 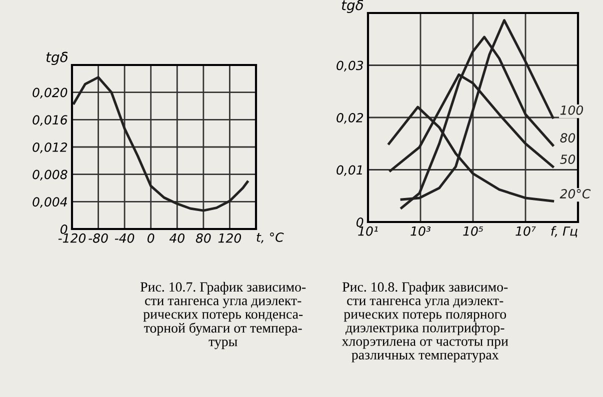 What do you see at coordinates (270, 238) in the screenshot?
I see `x-axis-title: t, °C` at bounding box center [270, 238].